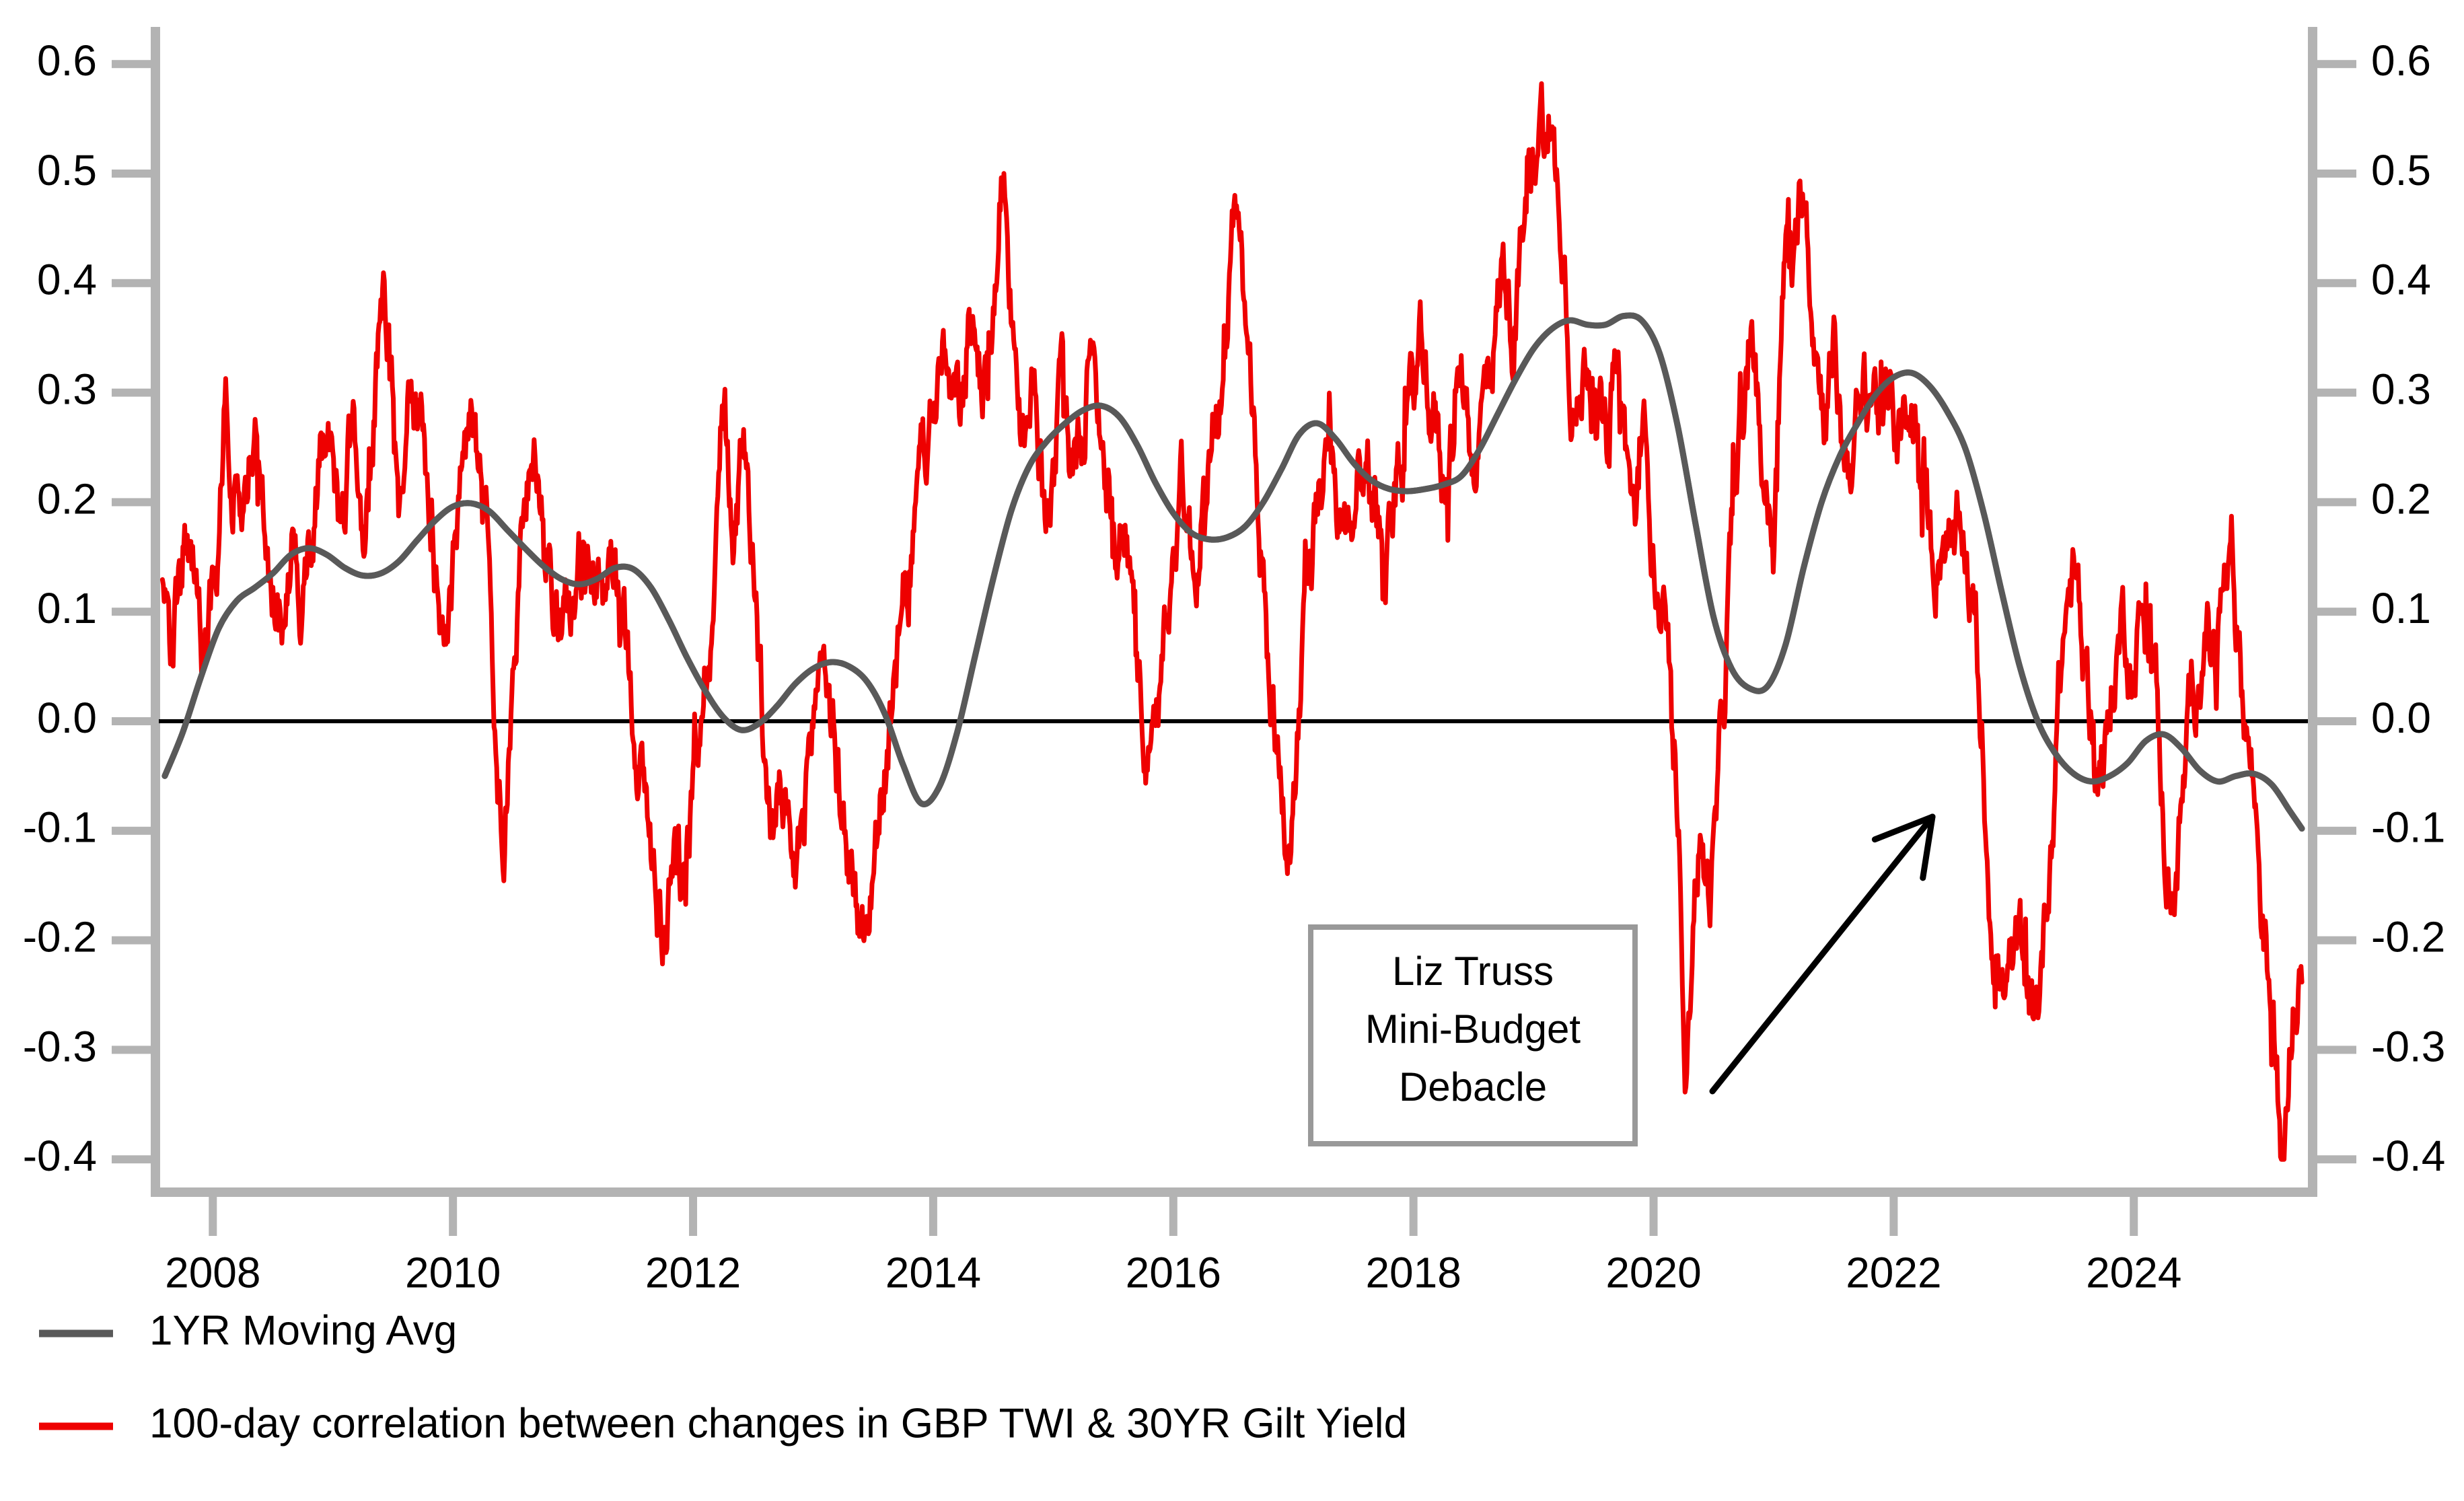 The image size is (2464, 1501). What do you see at coordinates (303, 1330) in the screenshot?
I see `legend-label: 1YR Moving Avg` at bounding box center [303, 1330].